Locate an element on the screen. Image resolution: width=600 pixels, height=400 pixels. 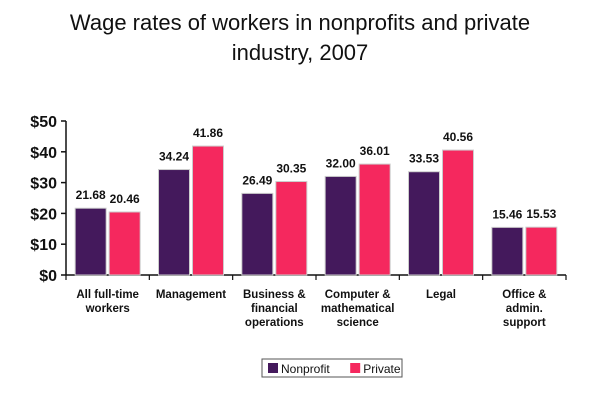
data-label: 34.24 is located at coordinates (174, 157).